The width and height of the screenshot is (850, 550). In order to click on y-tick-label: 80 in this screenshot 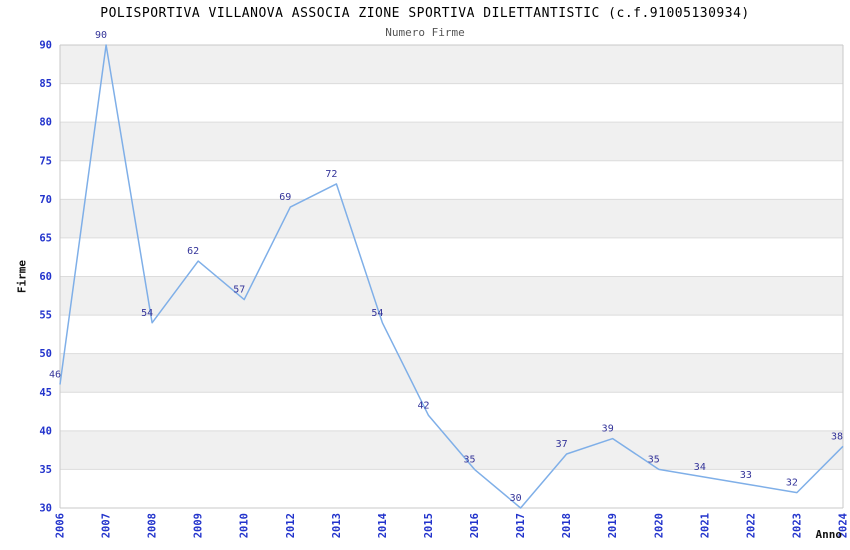, I will do `click(45, 123)`.